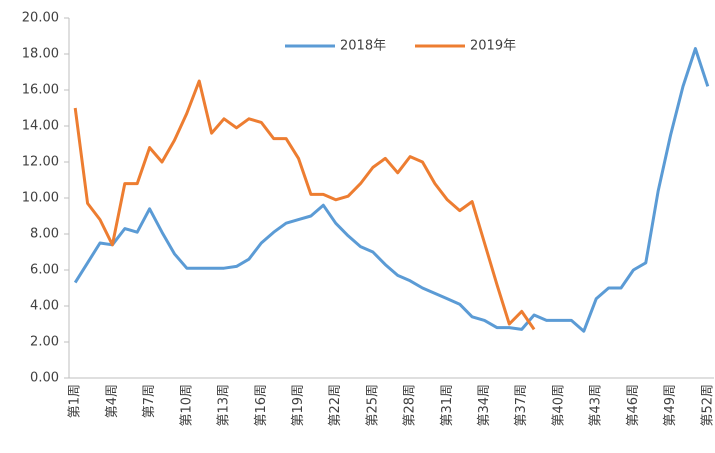 This screenshot has height=453, width=715. I want to click on x-tick-label: 第52周, so click(707, 405).